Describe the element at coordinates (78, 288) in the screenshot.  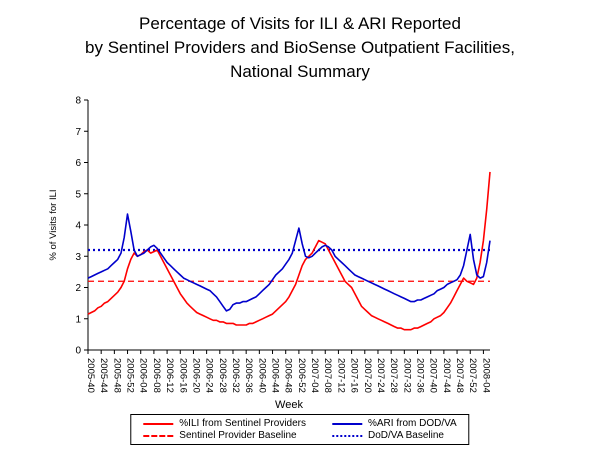
I see `svg-text: 2` at that location.